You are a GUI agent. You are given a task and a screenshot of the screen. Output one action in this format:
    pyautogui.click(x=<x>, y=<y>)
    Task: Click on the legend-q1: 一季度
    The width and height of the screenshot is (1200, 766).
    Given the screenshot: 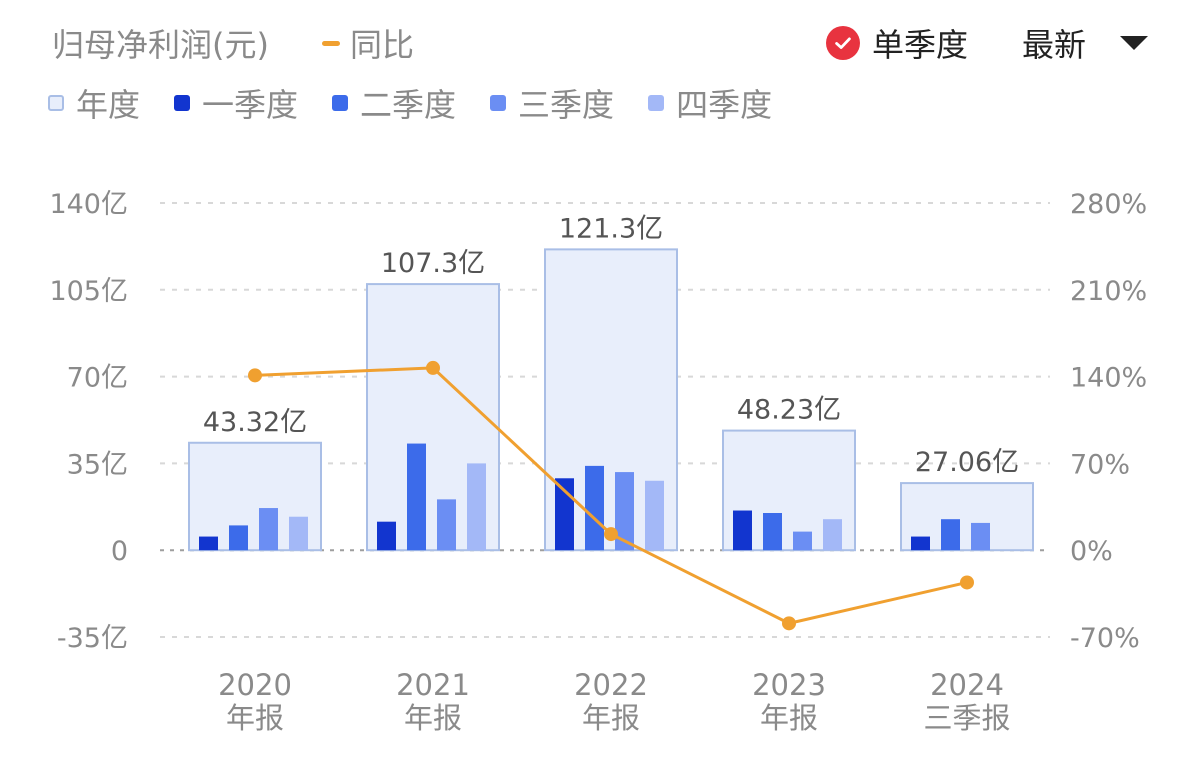 What is the action you would take?
    pyautogui.click(x=236, y=103)
    